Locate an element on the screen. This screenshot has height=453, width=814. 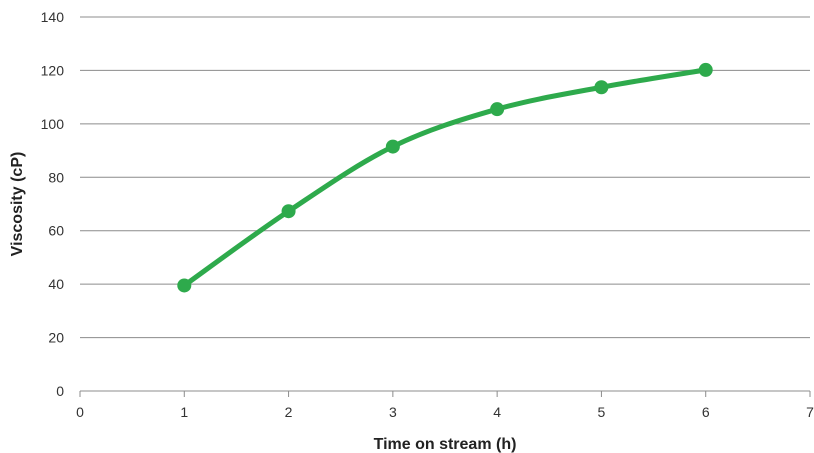
y-tick-label: 120 is located at coordinates (53, 70).